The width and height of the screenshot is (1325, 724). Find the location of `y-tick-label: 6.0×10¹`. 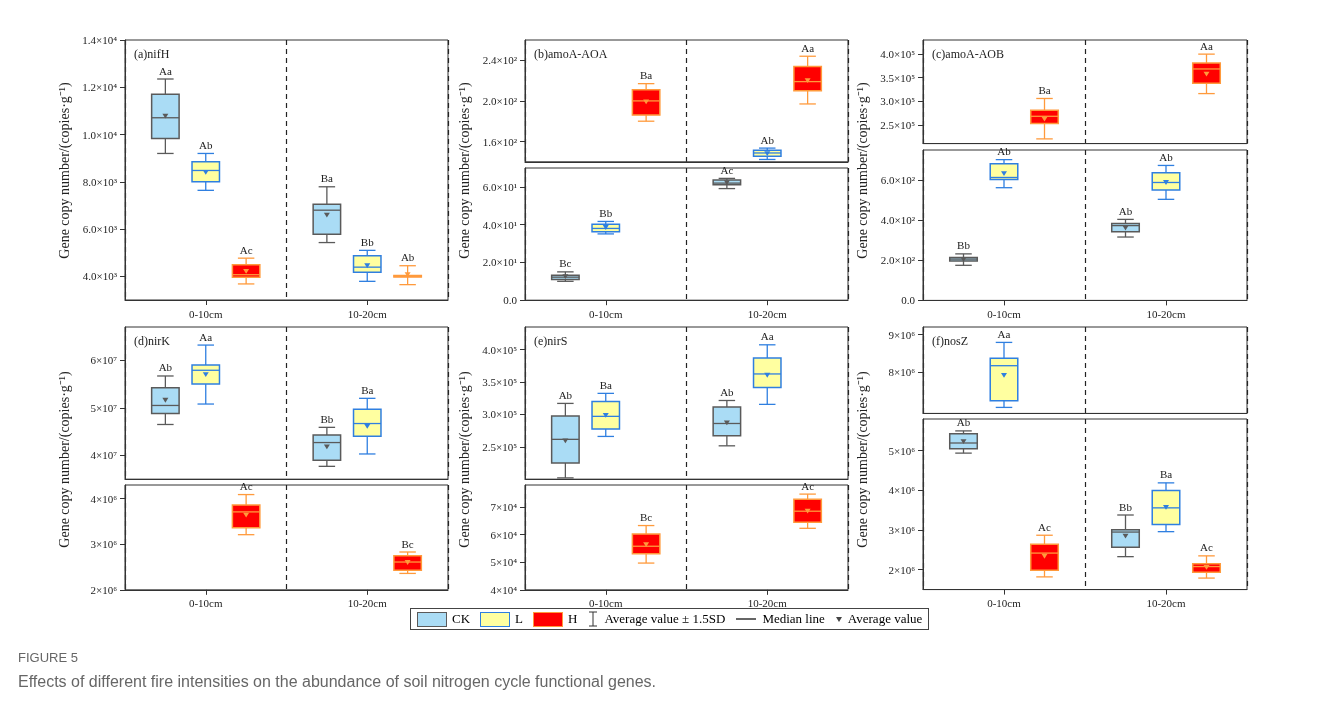

y-tick-label: 6.0×10¹ is located at coordinates (499, 186).